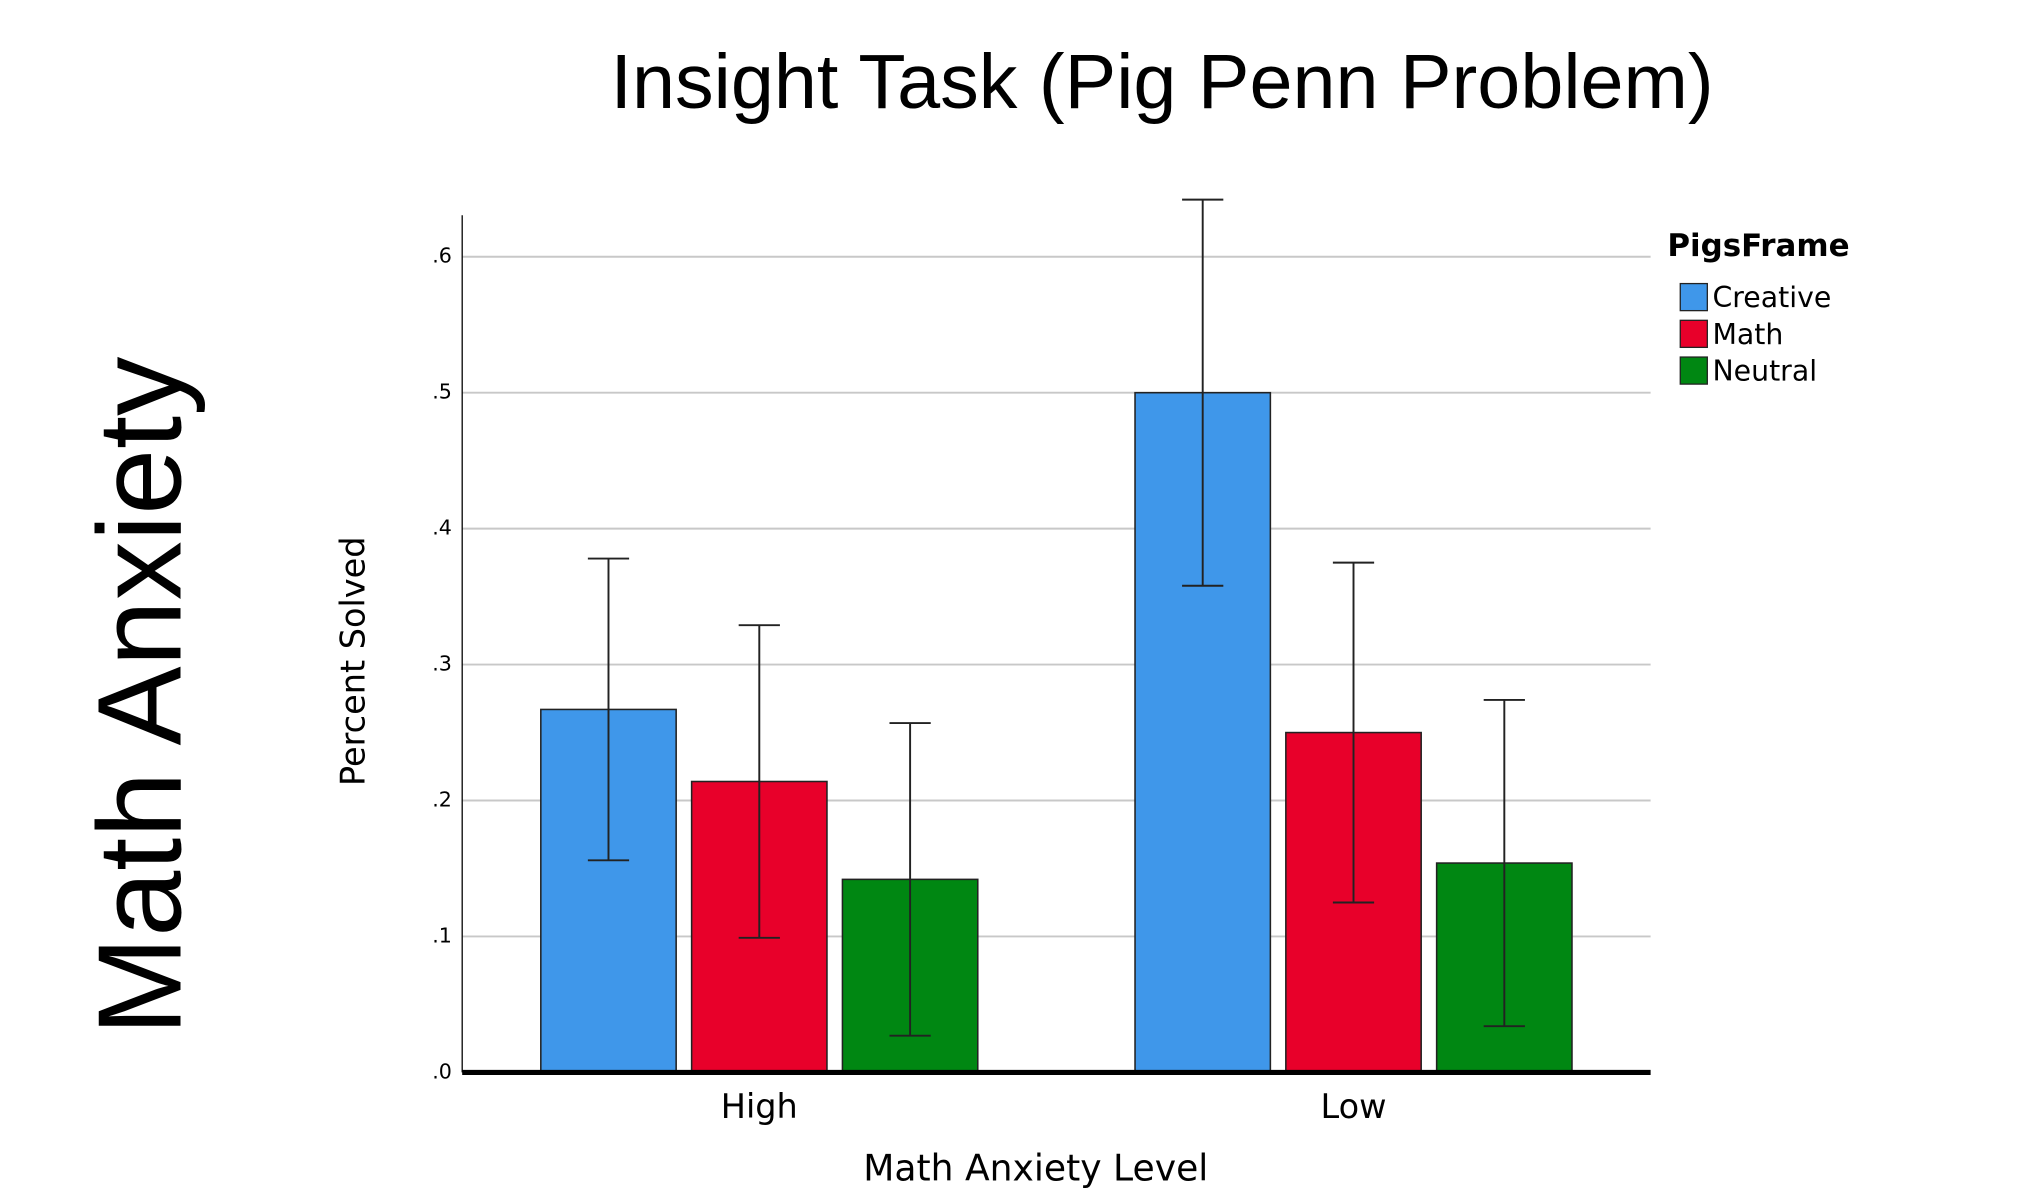 This screenshot has height=1191, width=2020. I want to click on legend-label: Neutral, so click(1764, 371).